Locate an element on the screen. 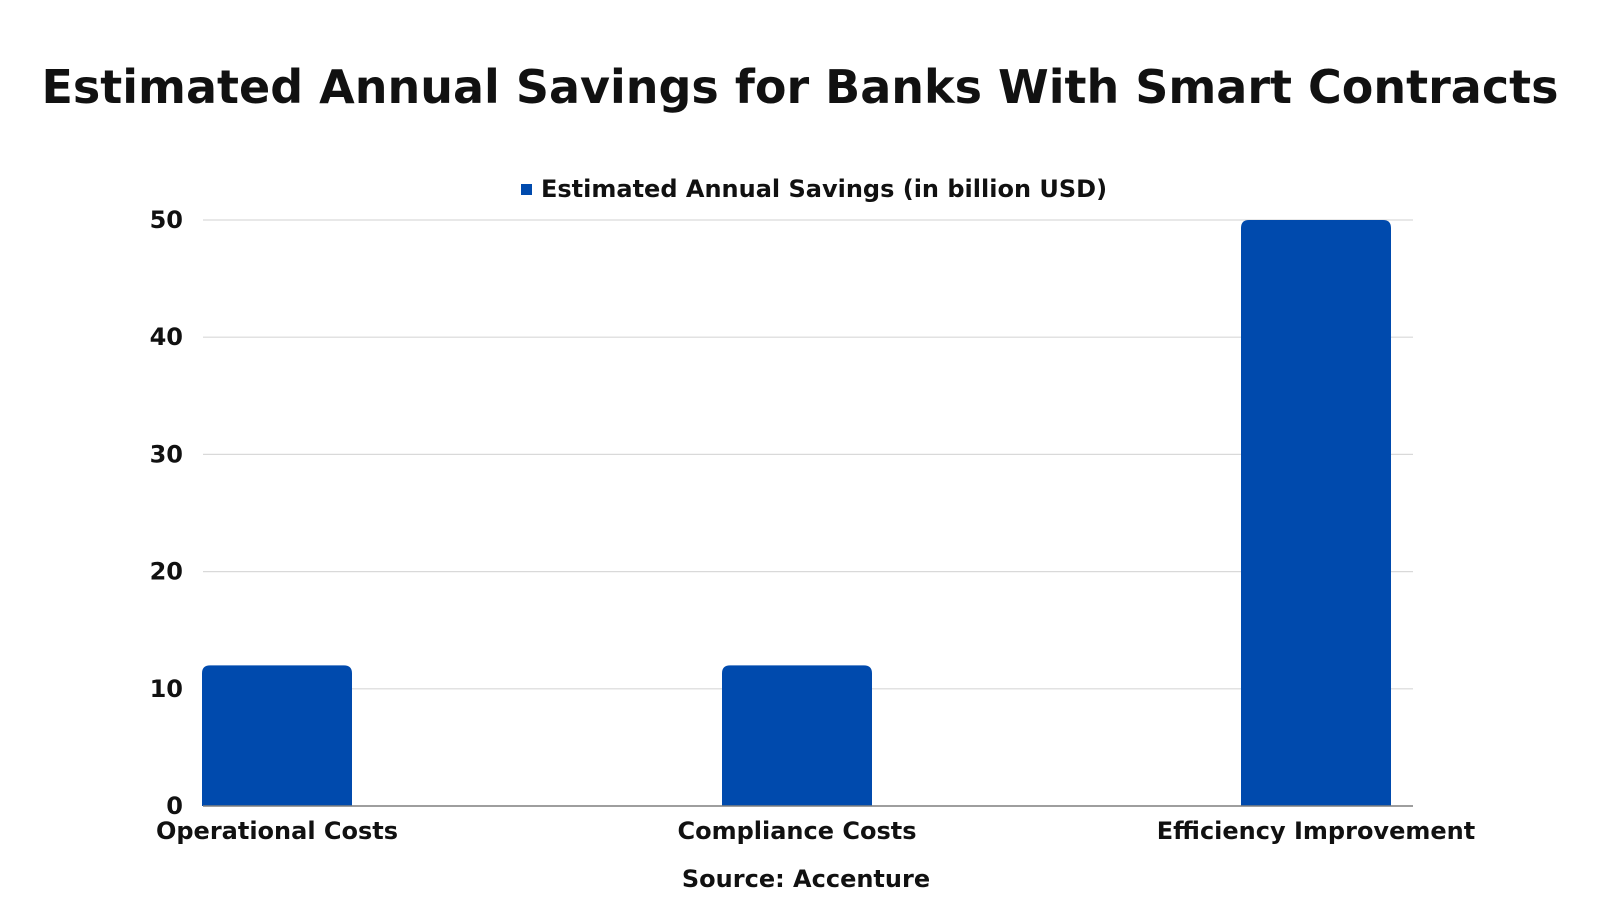  bar-operational-costs is located at coordinates (277, 735).